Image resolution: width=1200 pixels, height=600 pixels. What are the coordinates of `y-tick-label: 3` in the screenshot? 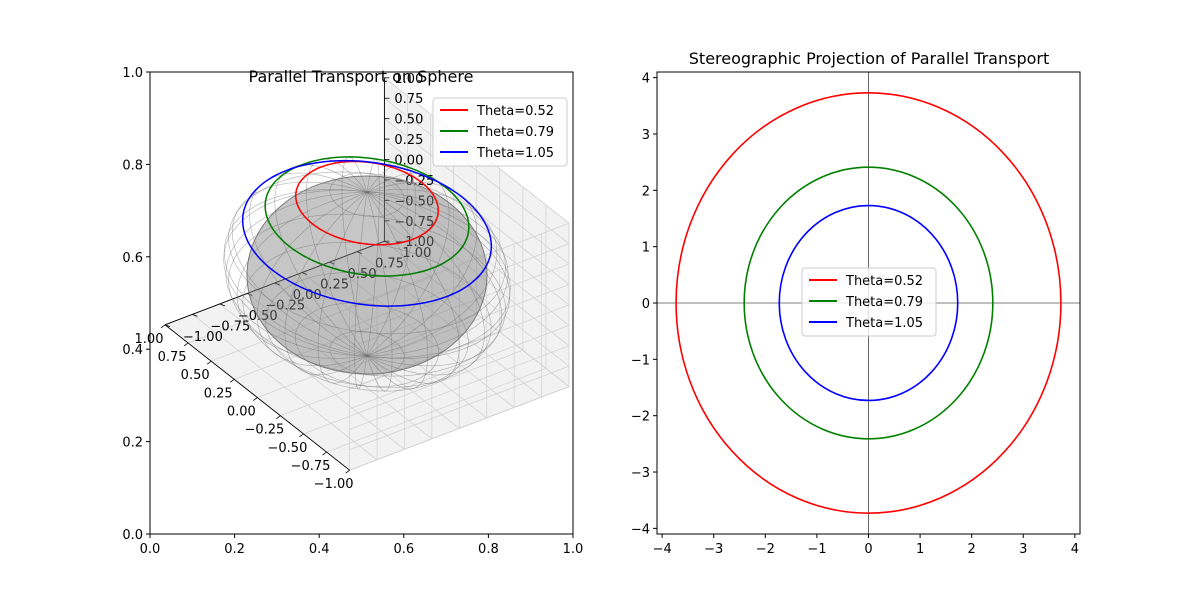 It's located at (646, 135).